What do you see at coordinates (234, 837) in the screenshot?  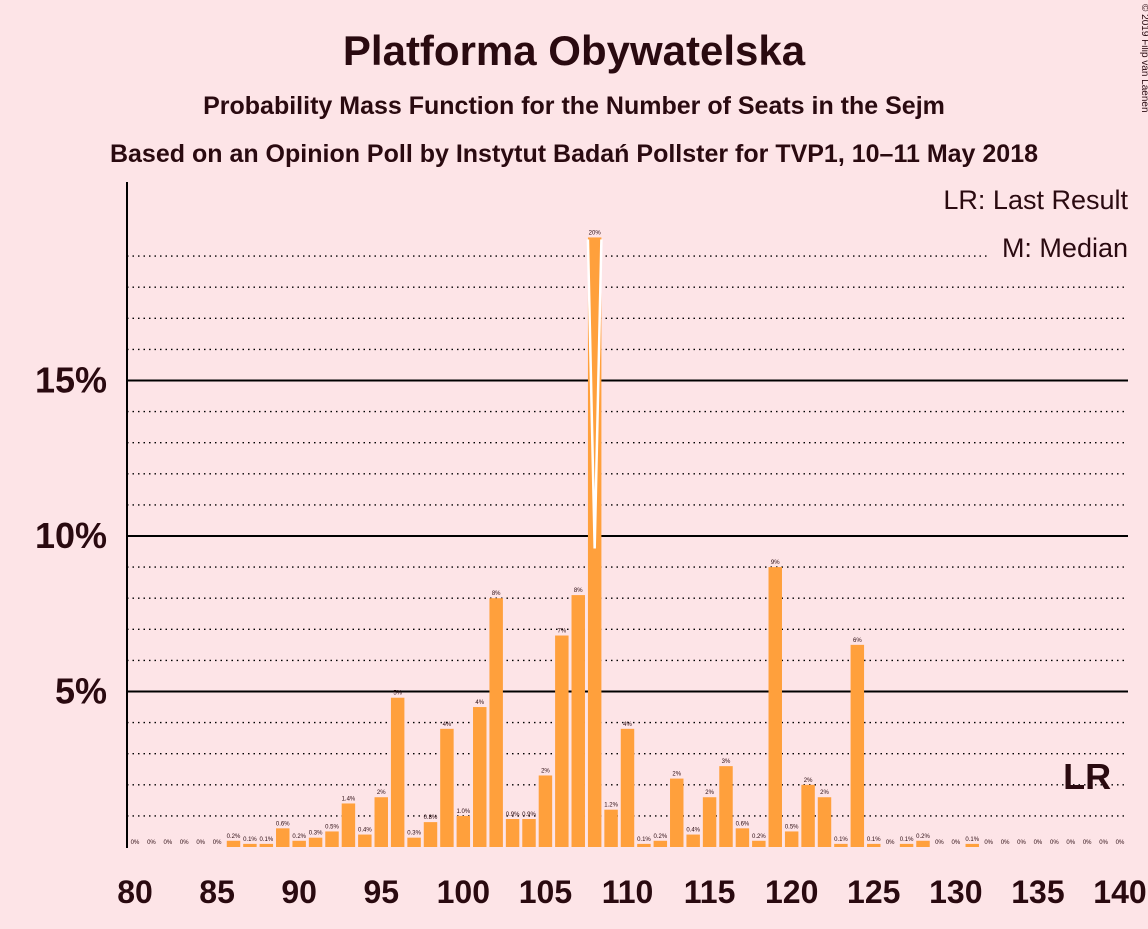 I see `data-label-86: 0.2%` at bounding box center [234, 837].